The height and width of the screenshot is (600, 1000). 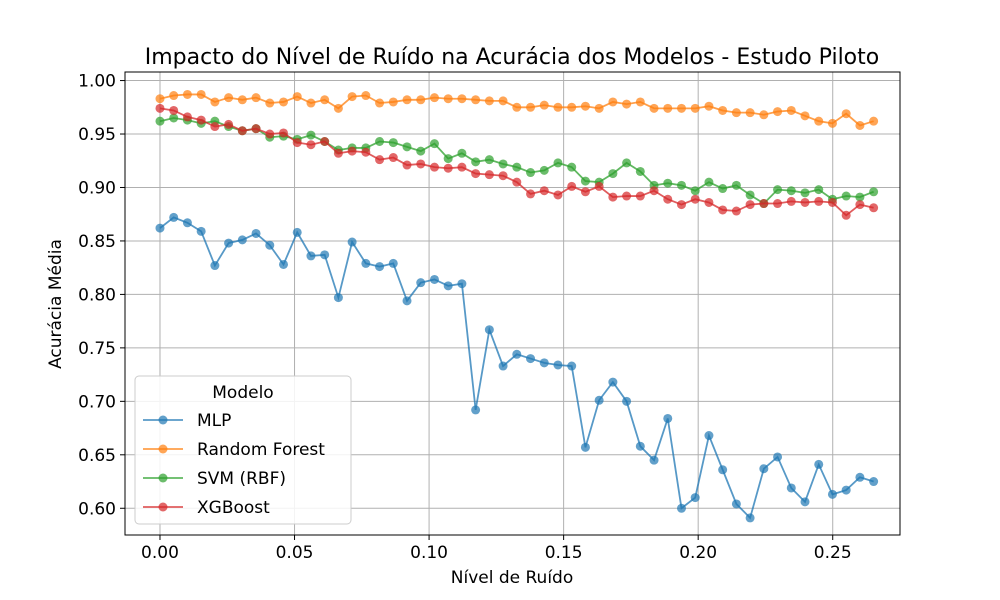 I want to click on legend-label: SVM (RBF), so click(x=241, y=479).